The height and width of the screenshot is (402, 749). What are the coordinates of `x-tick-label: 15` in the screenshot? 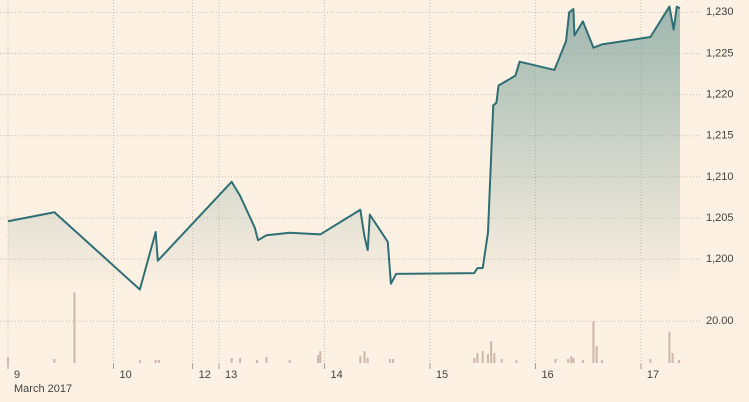 It's located at (442, 375).